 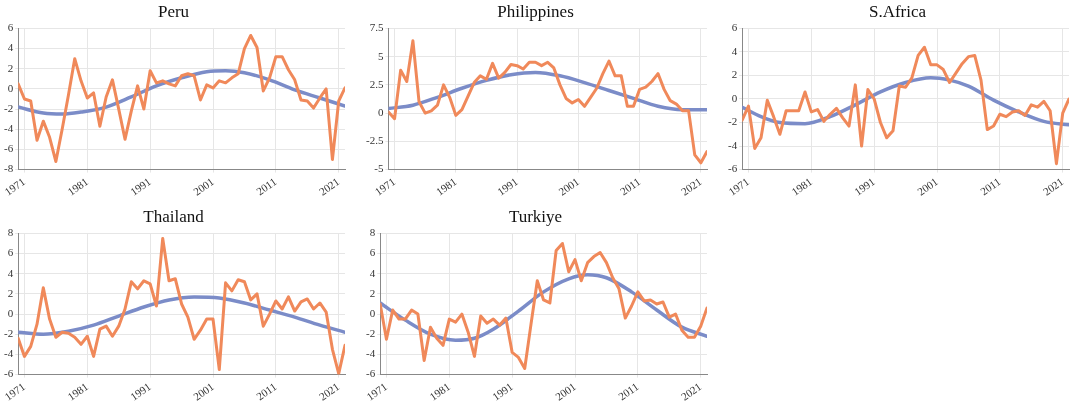 I want to click on chart-title: Peru, so click(x=173, y=11).